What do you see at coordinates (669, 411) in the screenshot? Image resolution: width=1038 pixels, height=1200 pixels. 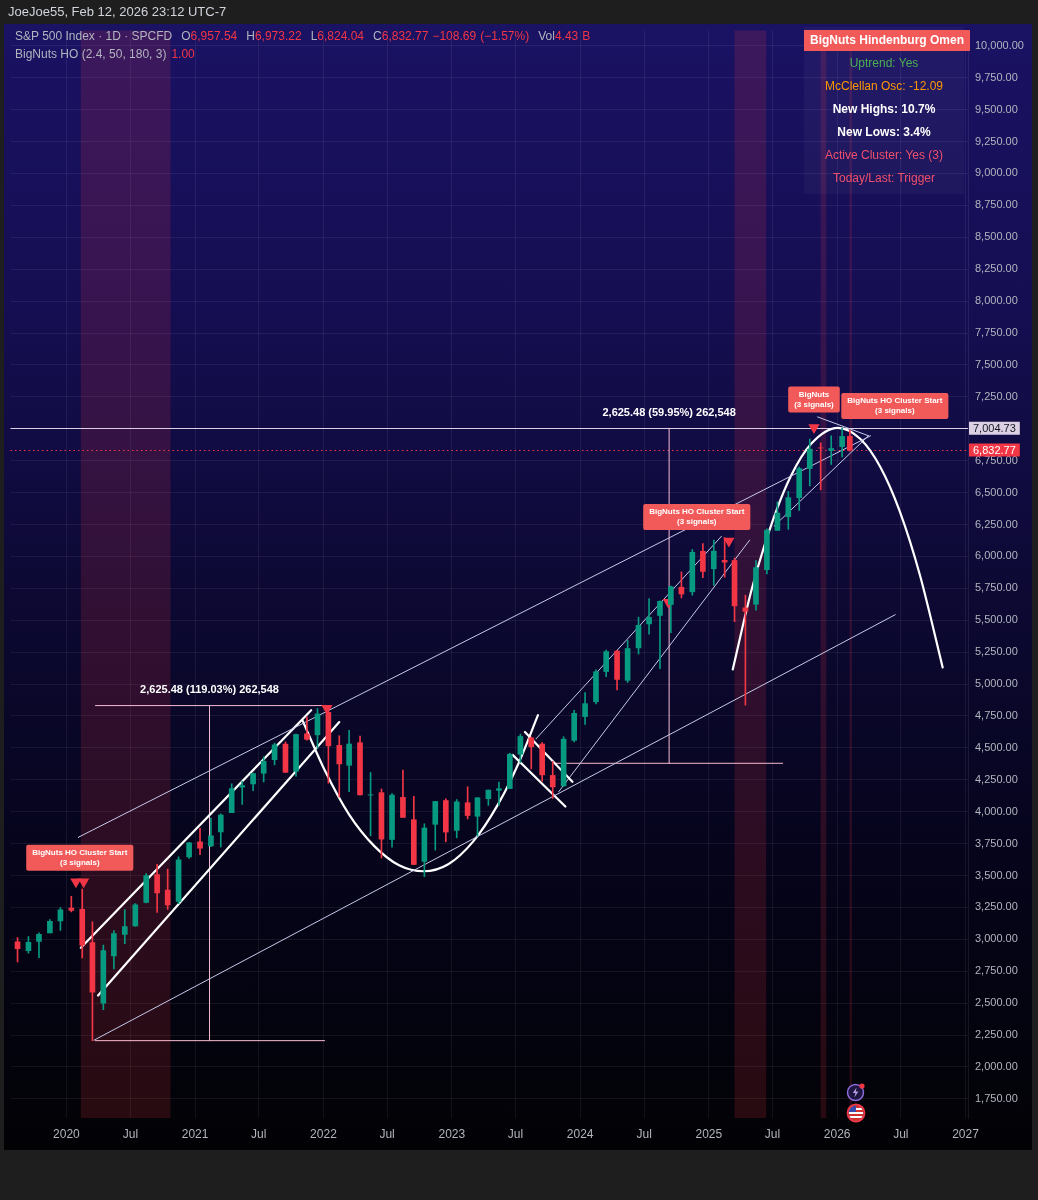 I see `annotation: 2,625.48 (59.95%) 262,548` at bounding box center [669, 411].